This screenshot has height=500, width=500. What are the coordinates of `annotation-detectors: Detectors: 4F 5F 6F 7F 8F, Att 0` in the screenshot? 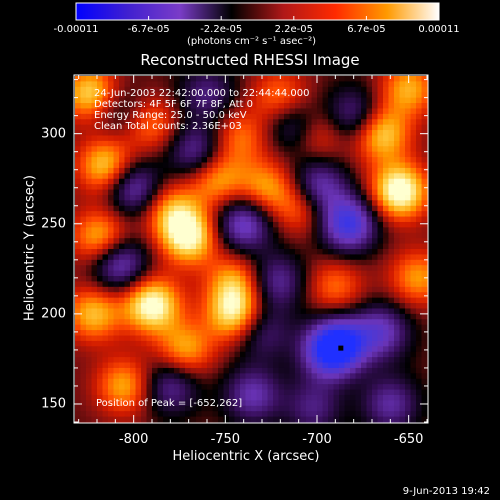 It's located at (174, 104).